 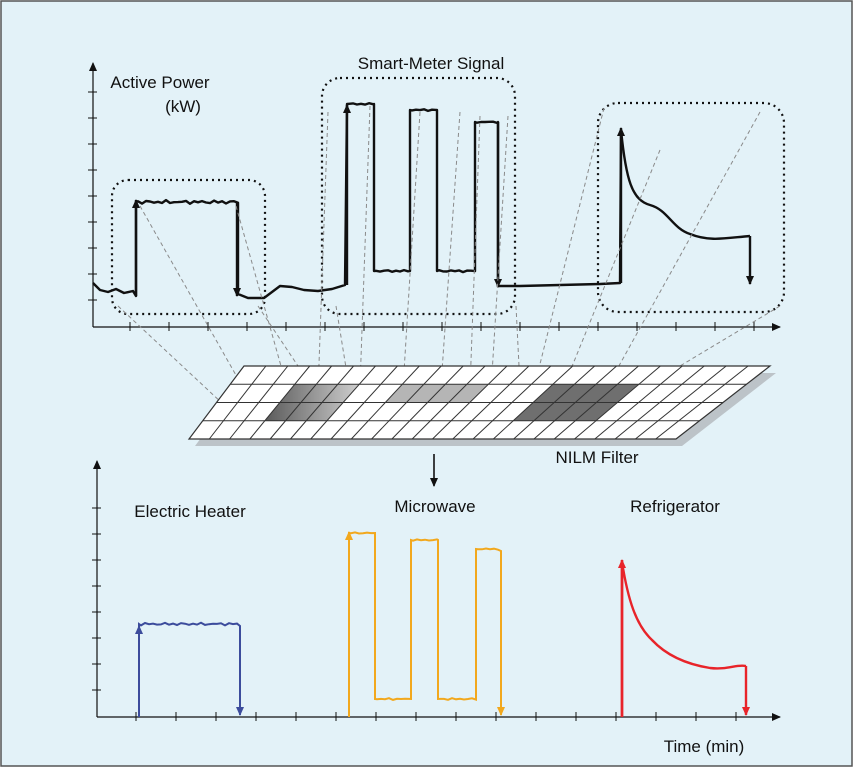 I want to click on active-power-label: Active Power, so click(x=160, y=82).